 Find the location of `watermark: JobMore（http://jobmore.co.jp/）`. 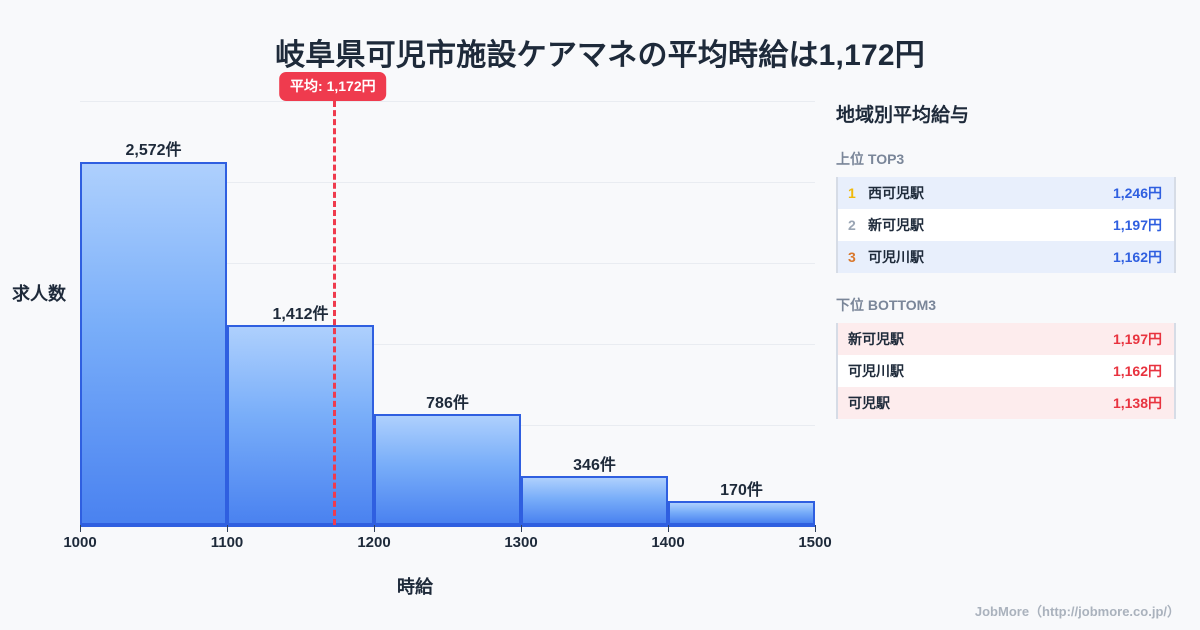

watermark: JobMore（http://jobmore.co.jp/） is located at coordinates (1077, 611).